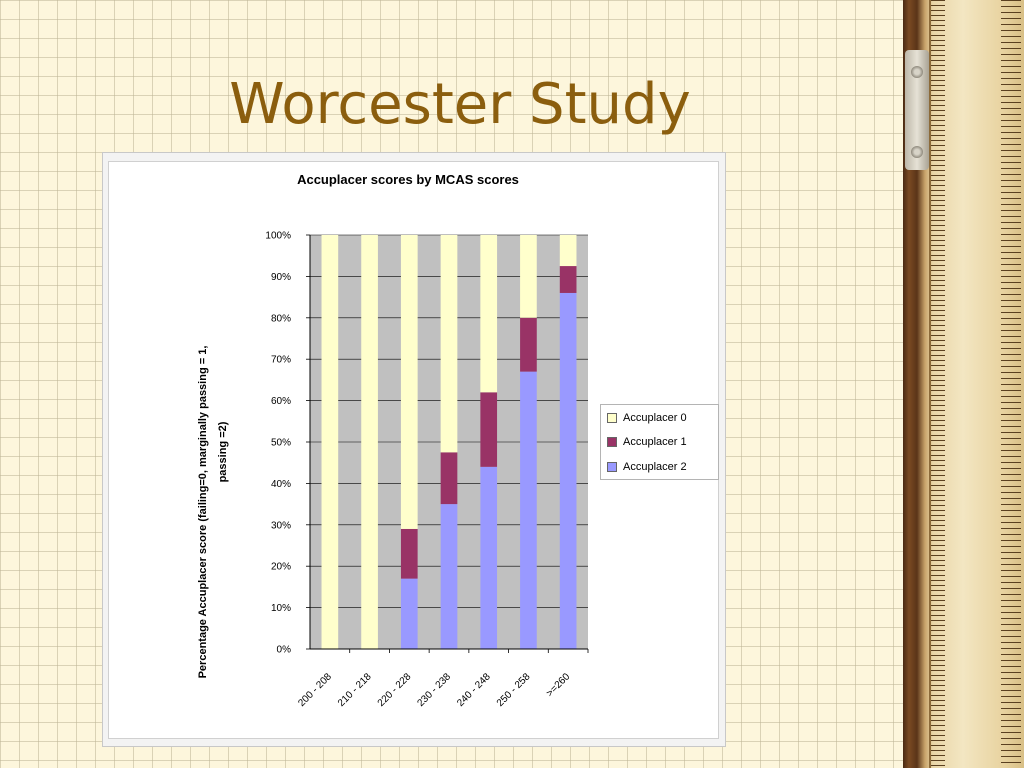 Image resolution: width=1024 pixels, height=768 pixels. What do you see at coordinates (281, 567) in the screenshot?
I see `y-tick-label: 20%` at bounding box center [281, 567].